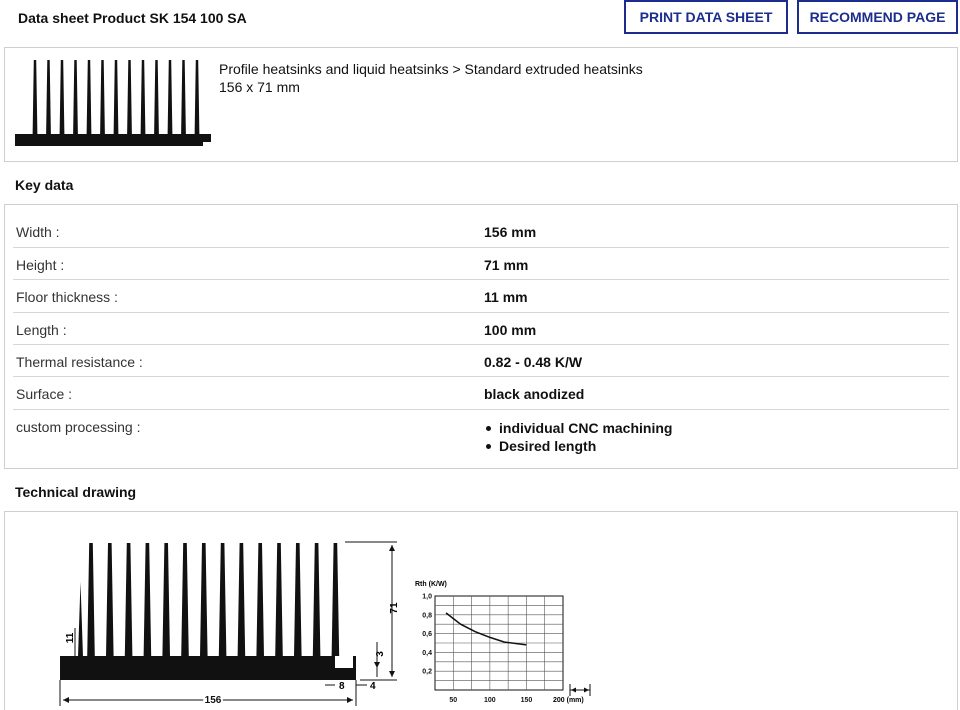 Image resolution: width=960 pixels, height=710 pixels. I want to click on custom-processing-list: individual CNC machining Desired length, so click(578, 437).